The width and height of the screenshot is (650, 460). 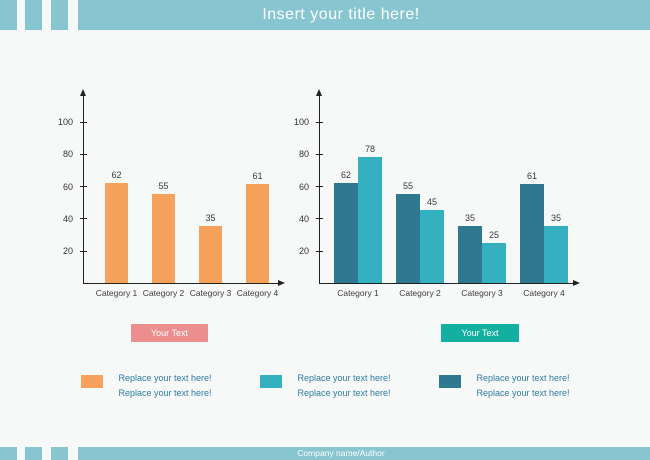 What do you see at coordinates (480, 333) in the screenshot?
I see `your-text-button-right: Your Text` at bounding box center [480, 333].